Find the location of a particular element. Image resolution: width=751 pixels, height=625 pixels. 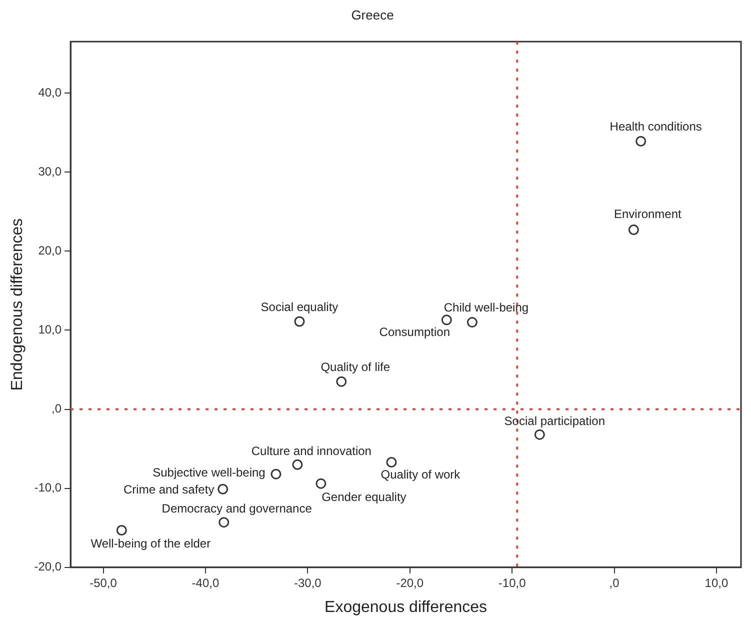

x-tick-label: -30,0 is located at coordinates (308, 583).